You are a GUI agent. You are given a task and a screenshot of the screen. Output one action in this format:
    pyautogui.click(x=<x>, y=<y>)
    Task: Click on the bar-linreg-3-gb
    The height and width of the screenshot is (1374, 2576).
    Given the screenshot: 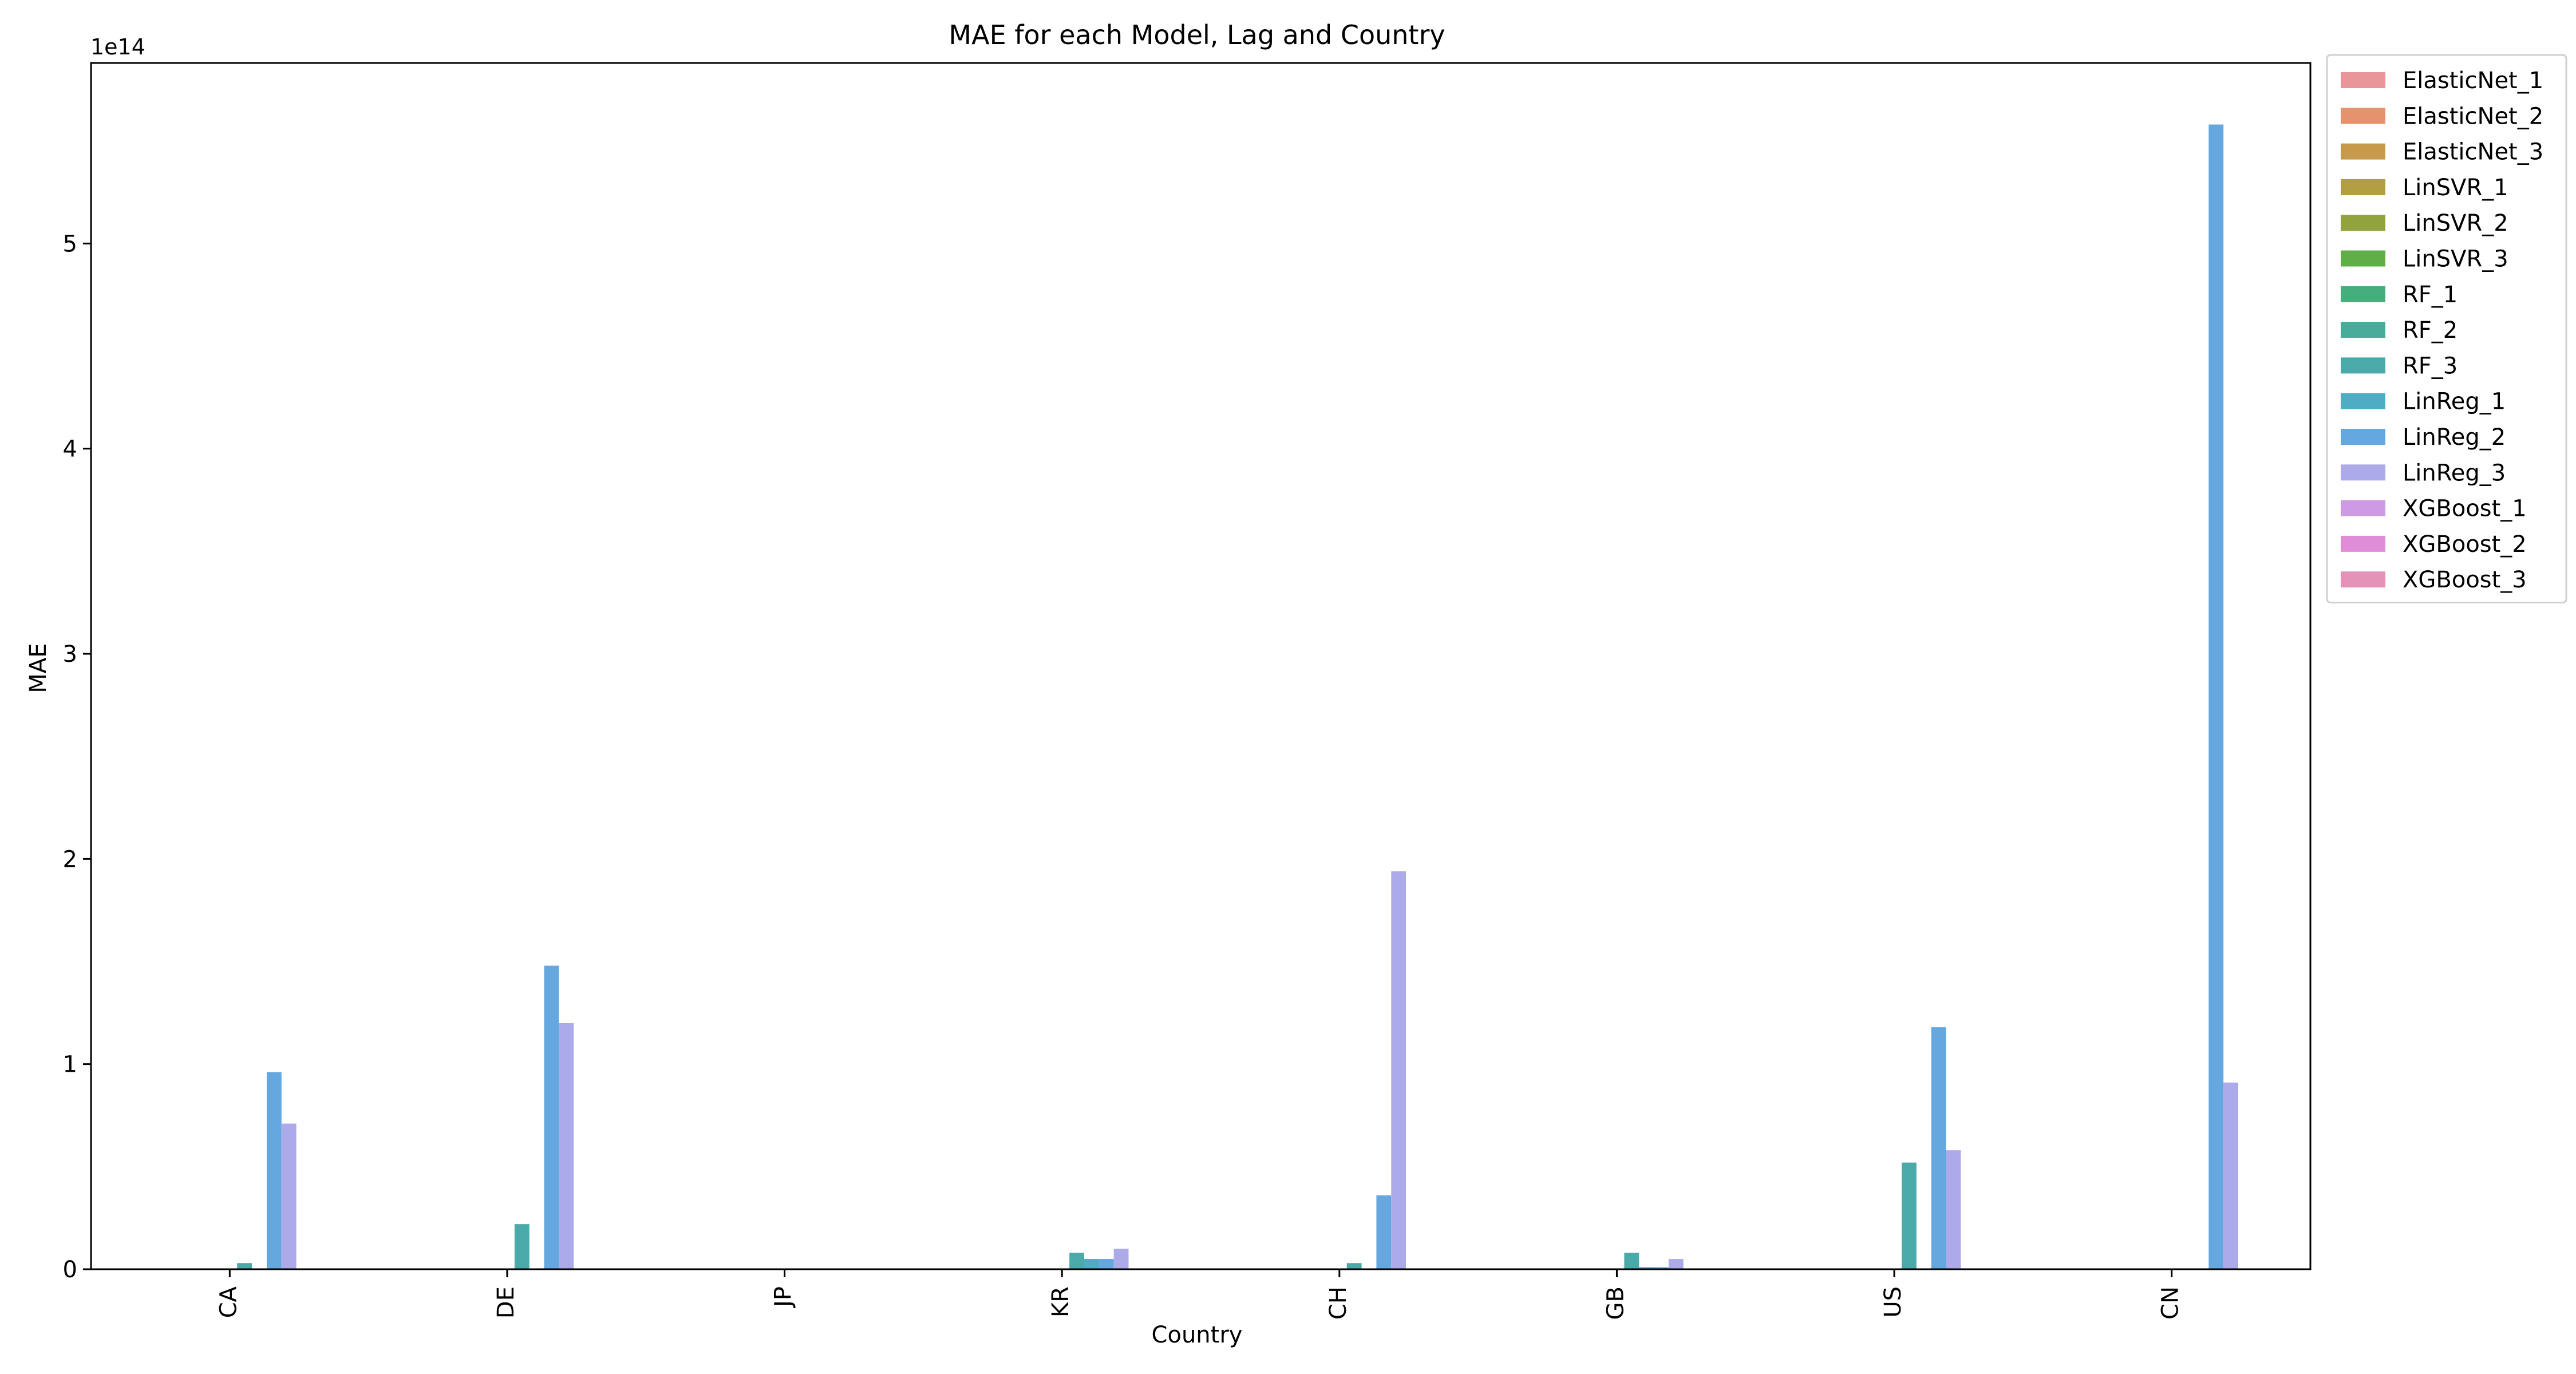 What is the action you would take?
    pyautogui.click(x=1676, y=1264)
    